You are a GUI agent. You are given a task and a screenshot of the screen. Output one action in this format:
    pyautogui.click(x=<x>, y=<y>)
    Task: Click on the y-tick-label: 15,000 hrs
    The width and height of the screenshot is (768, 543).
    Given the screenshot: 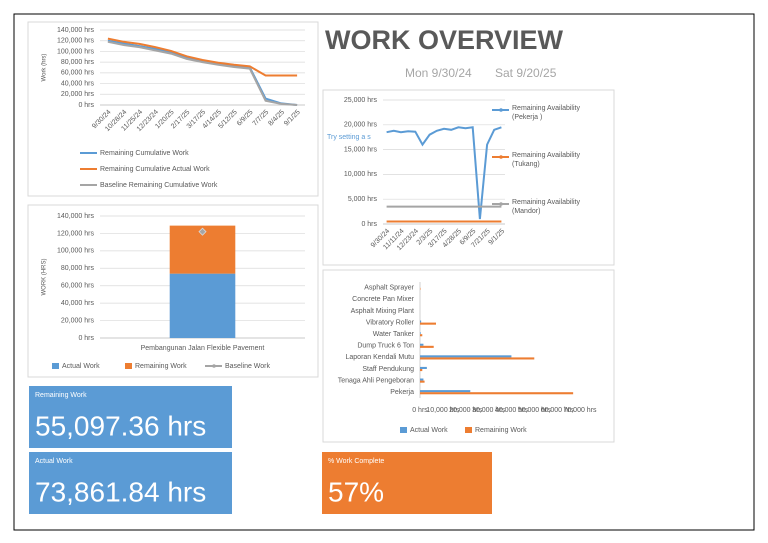 What is the action you would take?
    pyautogui.click(x=361, y=149)
    